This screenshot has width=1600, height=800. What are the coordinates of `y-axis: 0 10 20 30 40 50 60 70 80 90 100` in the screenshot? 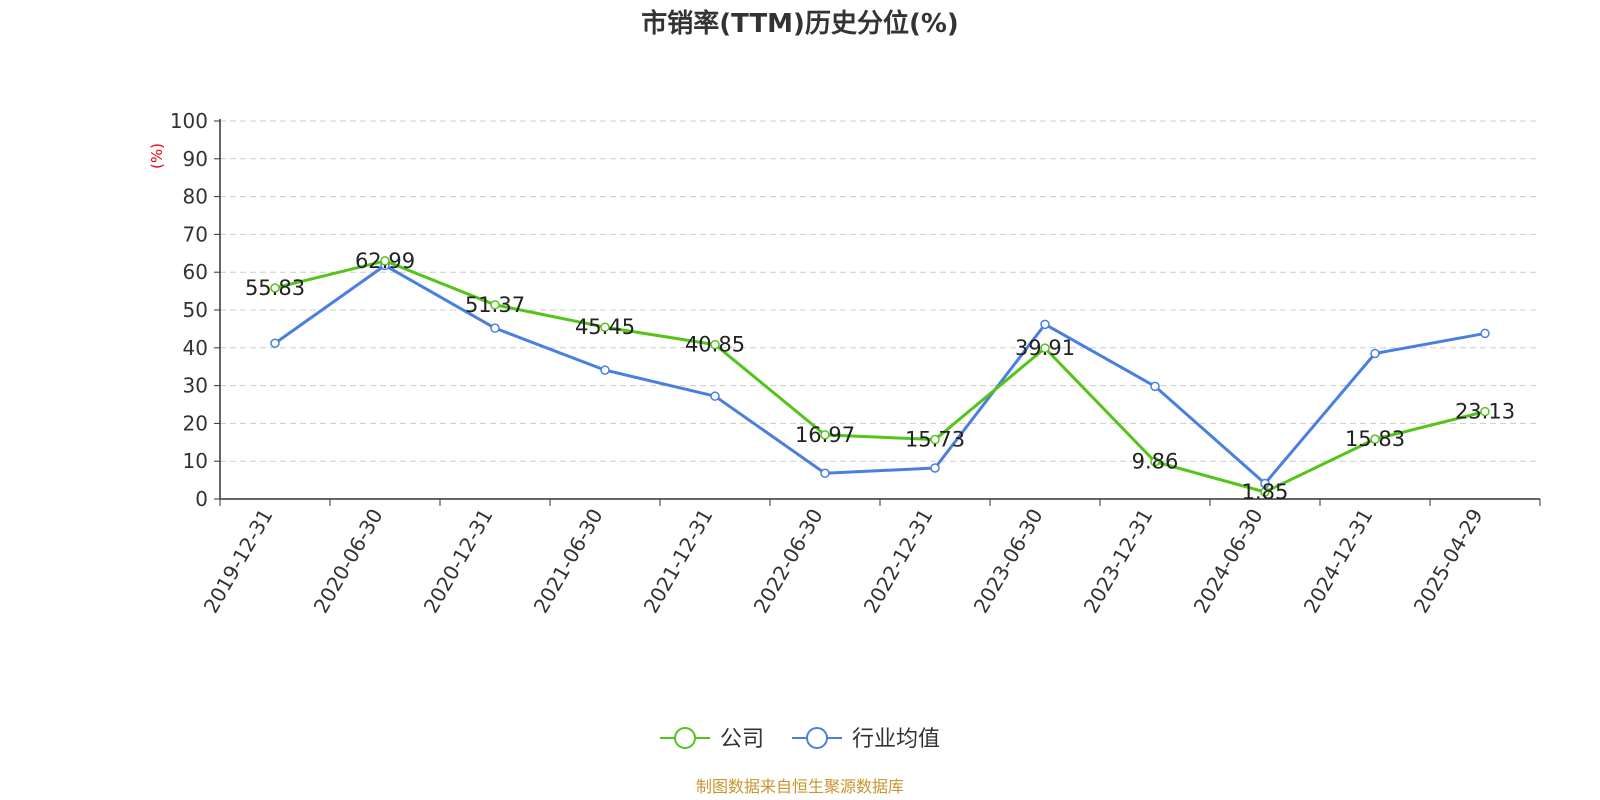 It's located at (195, 310).